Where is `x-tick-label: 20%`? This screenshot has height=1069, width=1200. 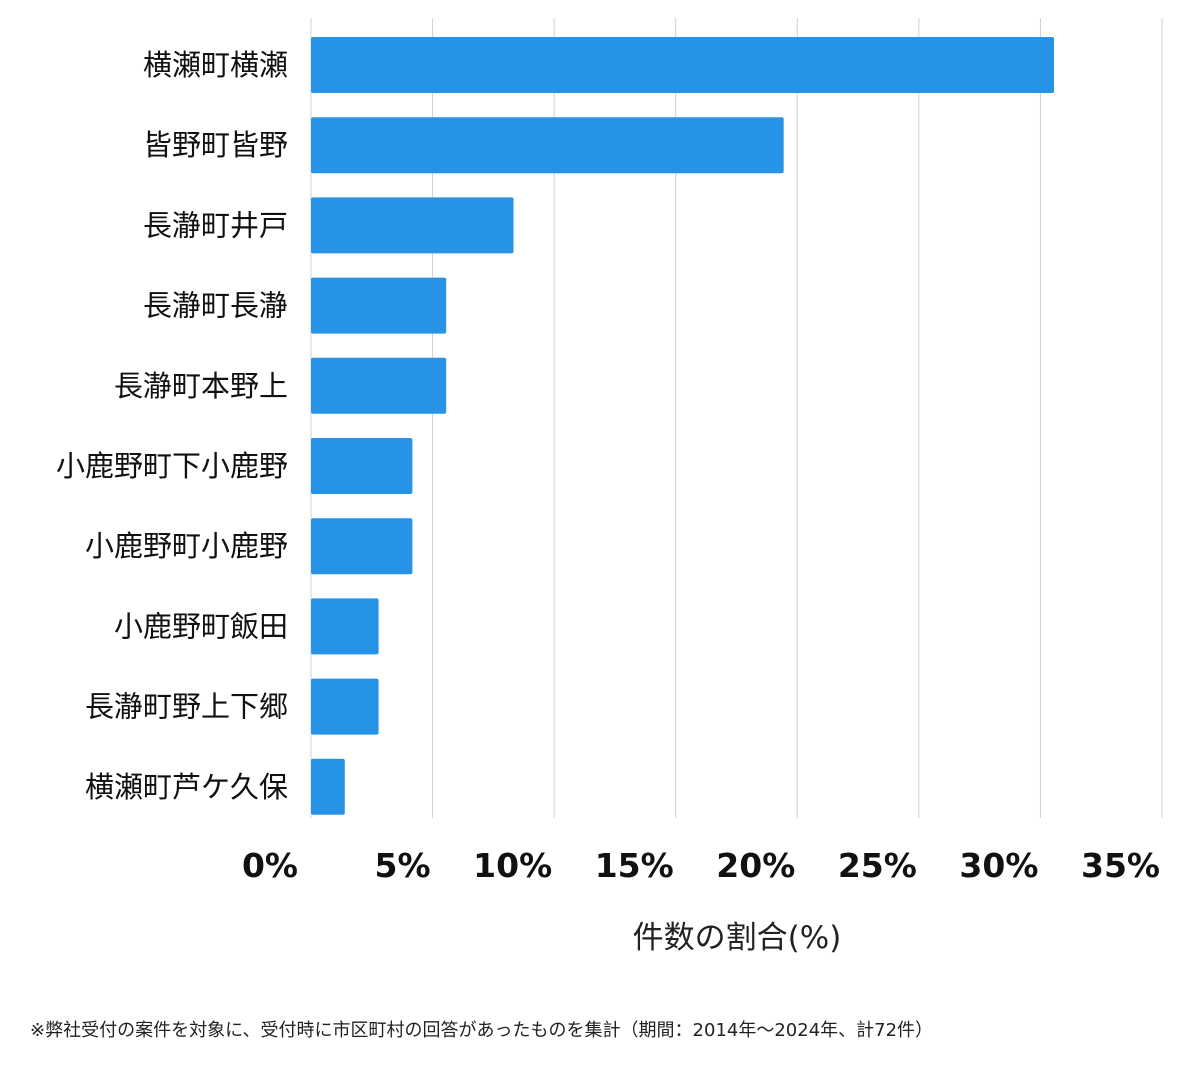 x-tick-label: 20% is located at coordinates (755, 865).